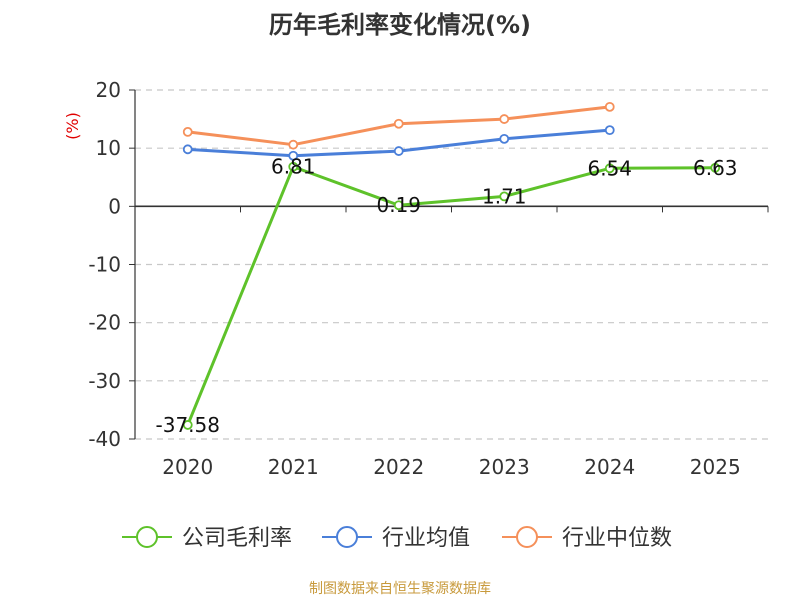 This screenshot has height=600, width=800. I want to click on data-label: 6.63, so click(715, 168).